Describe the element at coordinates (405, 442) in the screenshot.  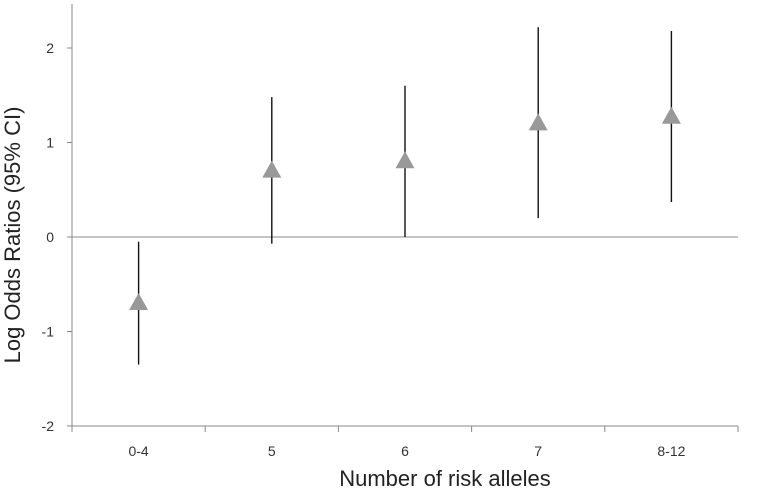
I see `x-ticks: 0-4 5 6 7 8-12` at that location.